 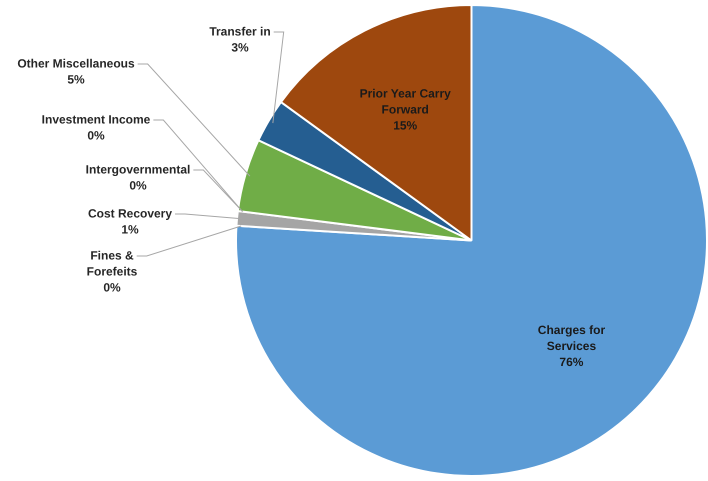 What do you see at coordinates (240, 31) in the screenshot?
I see `slice-label: Transfer in` at bounding box center [240, 31].